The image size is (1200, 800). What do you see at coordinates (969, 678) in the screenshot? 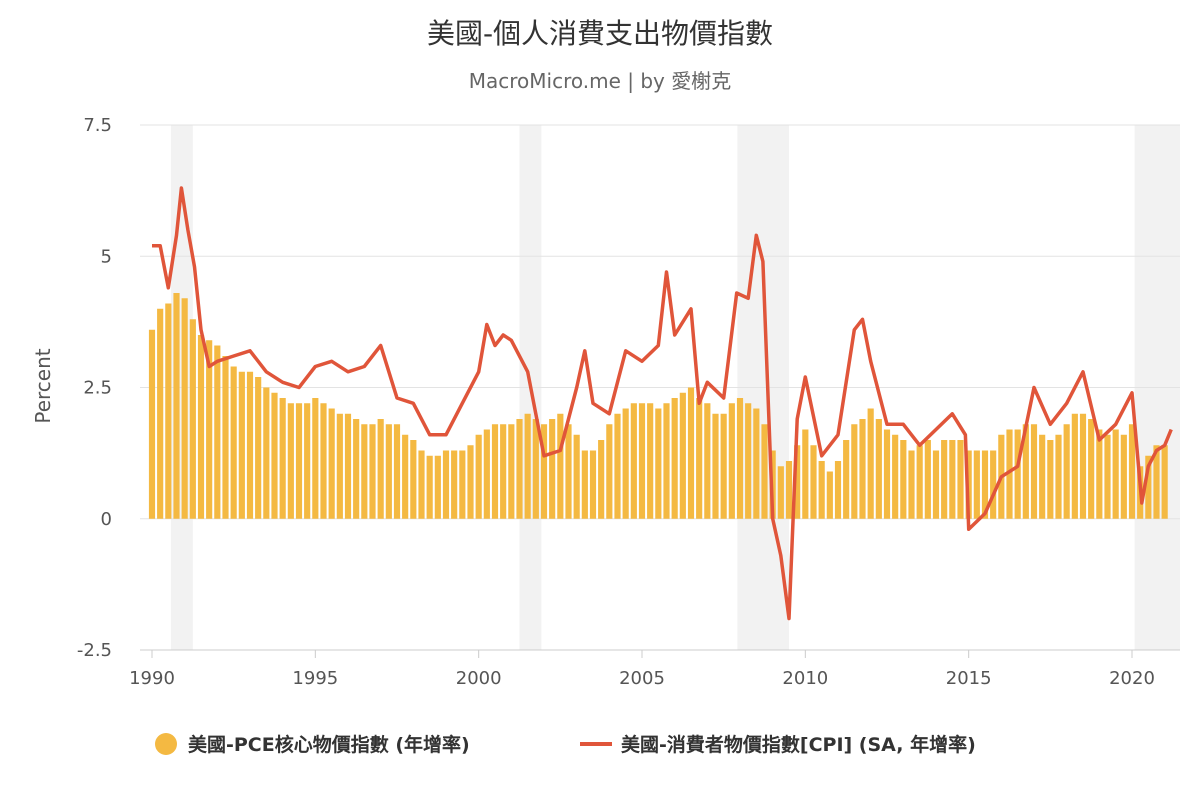
I see `x-tick-label: 2015` at bounding box center [969, 678].